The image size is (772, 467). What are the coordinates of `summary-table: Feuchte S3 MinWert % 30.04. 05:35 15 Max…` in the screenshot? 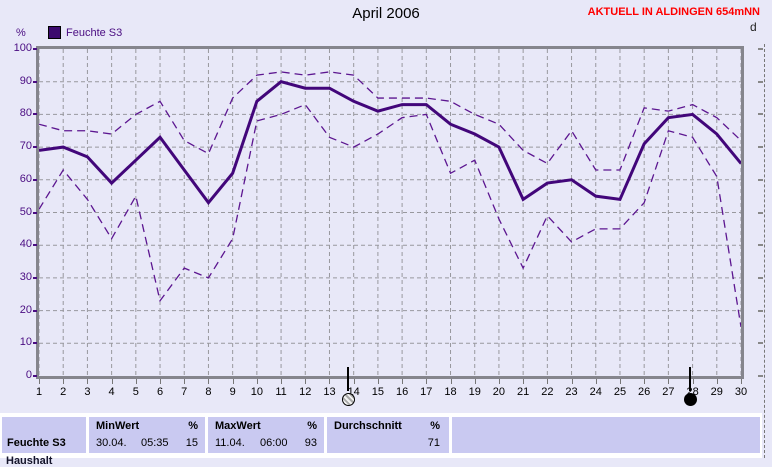 It's located at (381, 435).